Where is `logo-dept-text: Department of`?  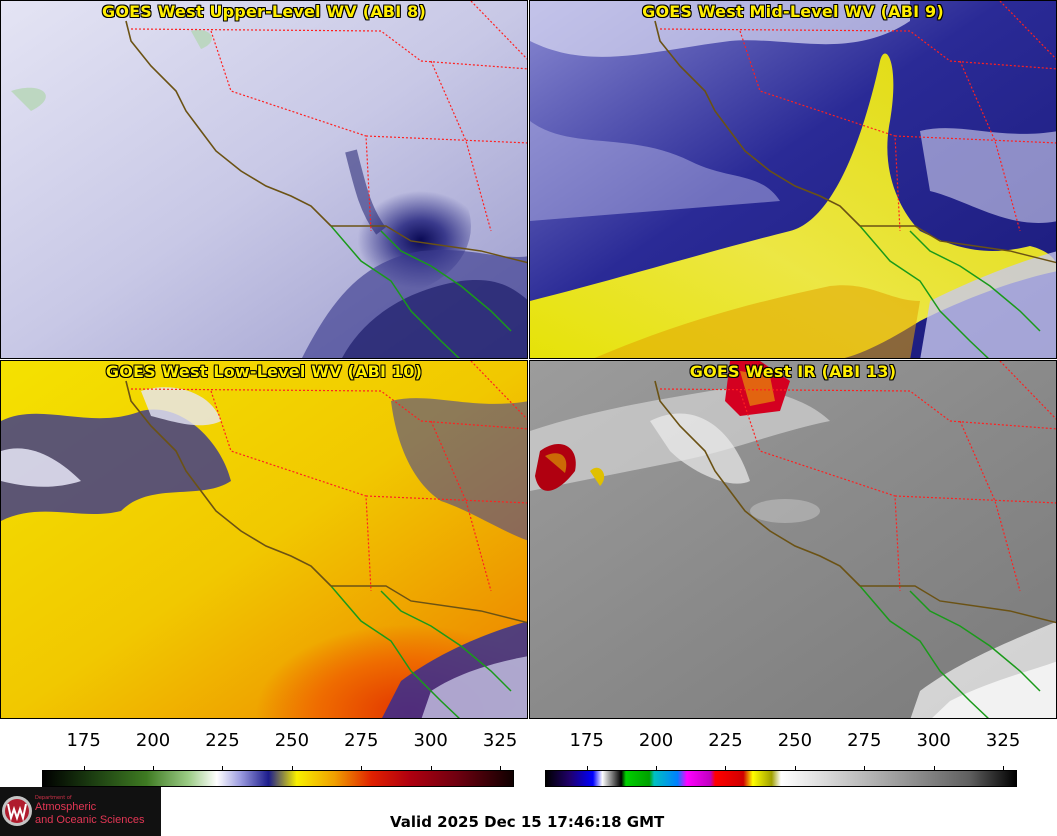 logo-dept-text: Department of is located at coordinates (53, 798).